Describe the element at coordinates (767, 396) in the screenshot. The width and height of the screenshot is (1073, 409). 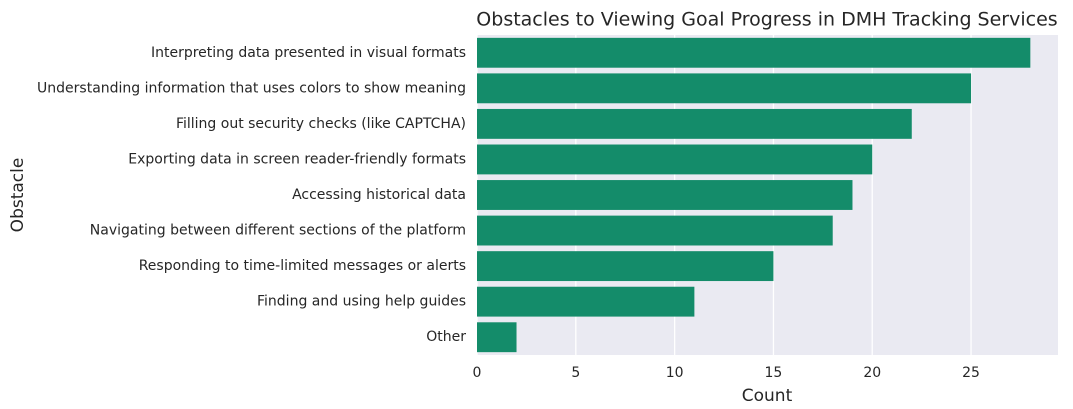
I see `x-axis-label: Count` at that location.